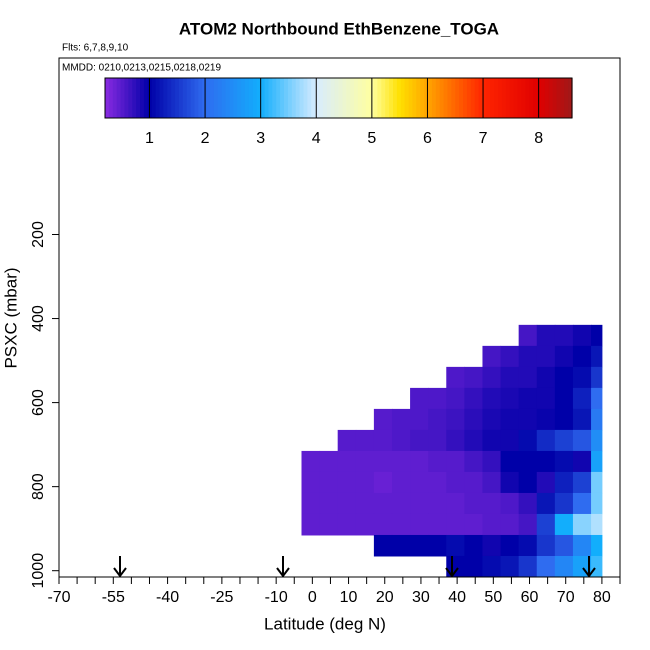  Describe the element at coordinates (457, 597) in the screenshot. I see `x-tick-label: 40` at that location.